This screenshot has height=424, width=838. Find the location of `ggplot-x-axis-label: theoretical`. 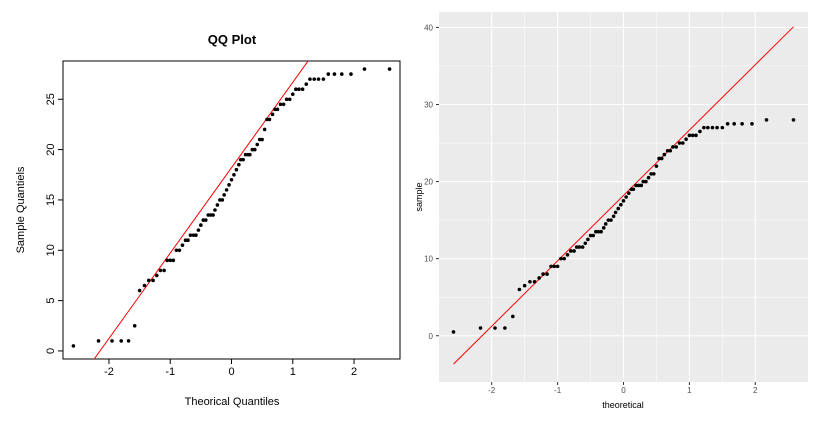

ggplot-x-axis-label: theoretical is located at coordinates (623, 405).